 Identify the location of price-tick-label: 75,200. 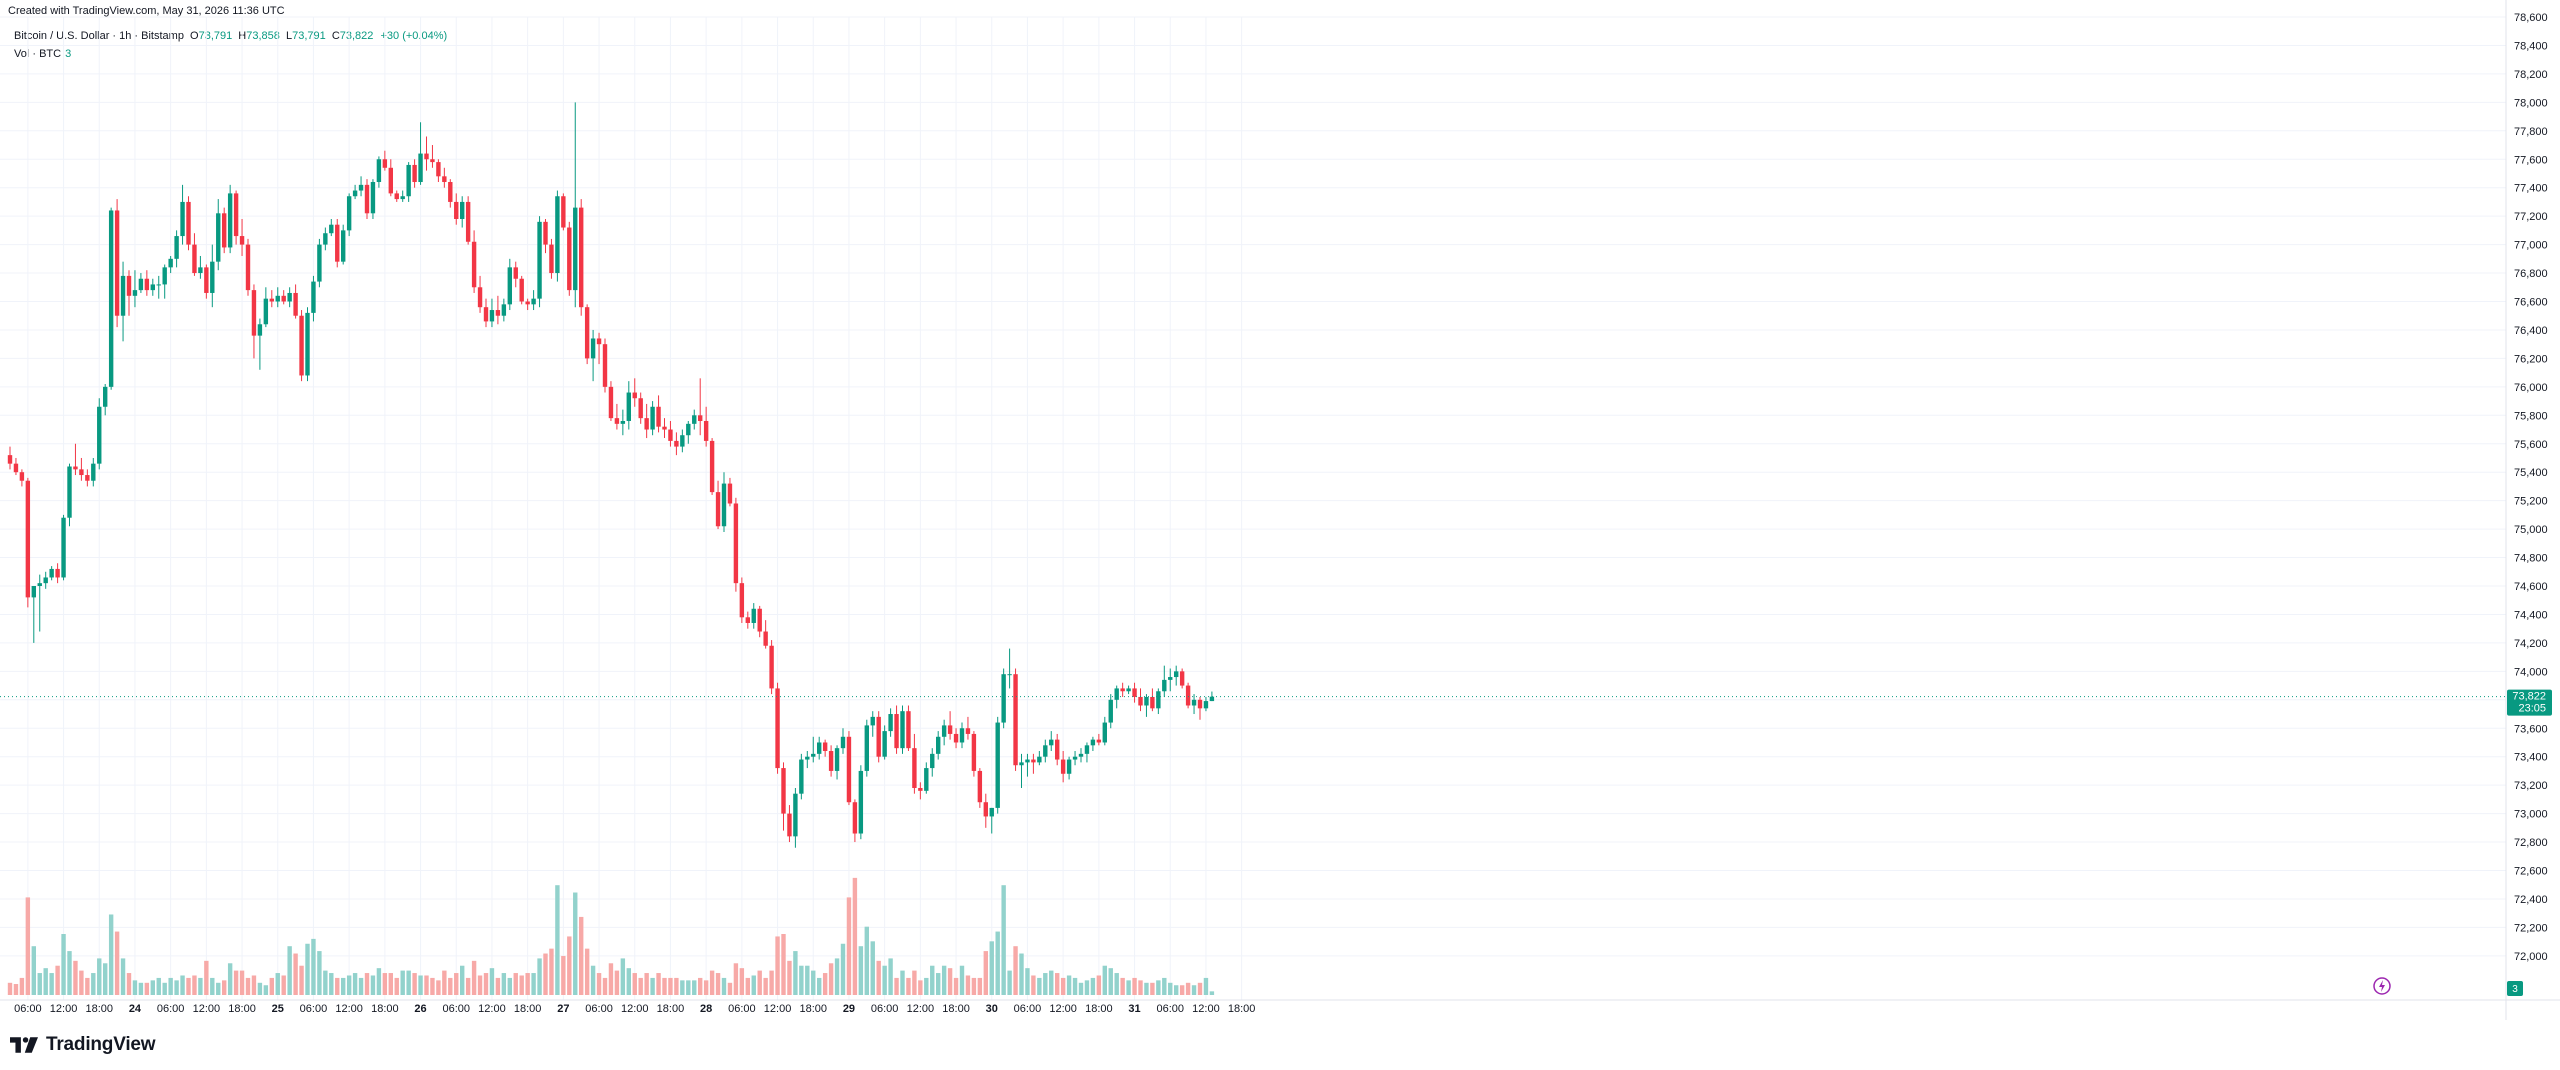
(2531, 502).